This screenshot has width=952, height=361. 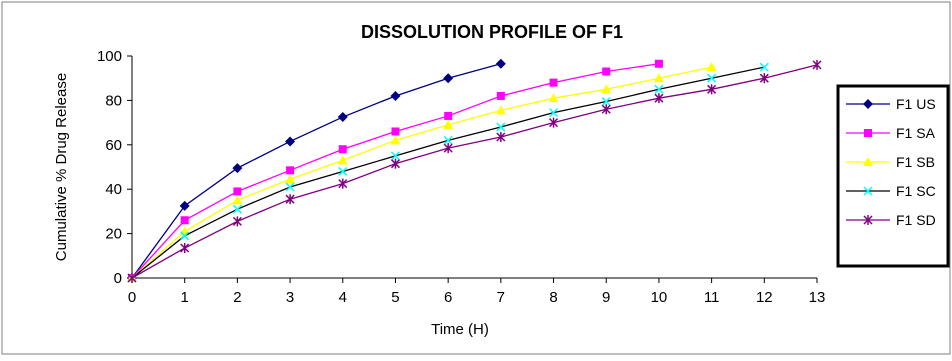 I want to click on x-tick-label: 11, so click(x=712, y=297).